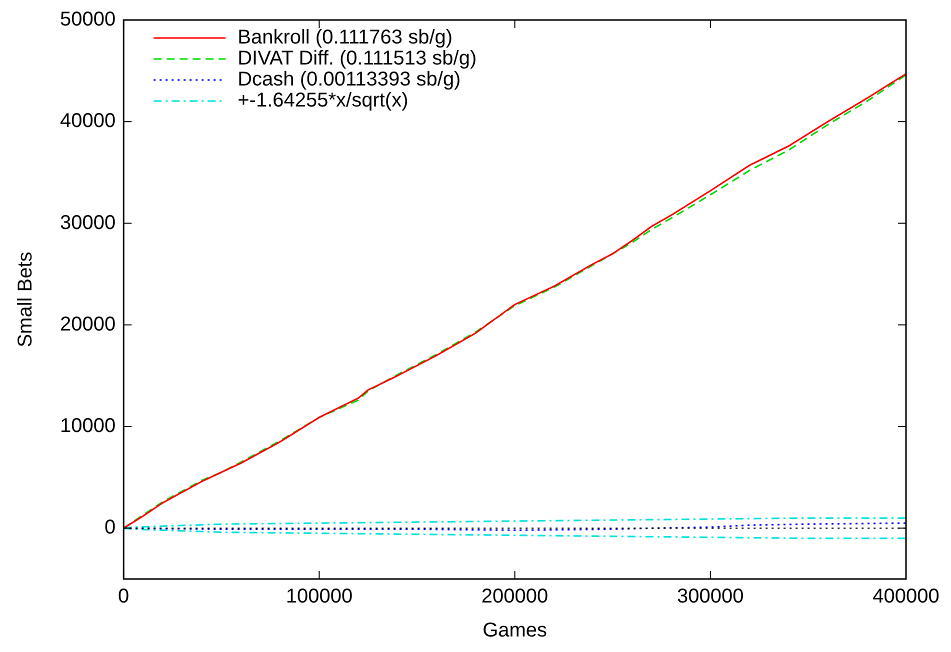  Describe the element at coordinates (349, 79) in the screenshot. I see `legend-label: Dcash (0.00113393 sb/g)` at that location.